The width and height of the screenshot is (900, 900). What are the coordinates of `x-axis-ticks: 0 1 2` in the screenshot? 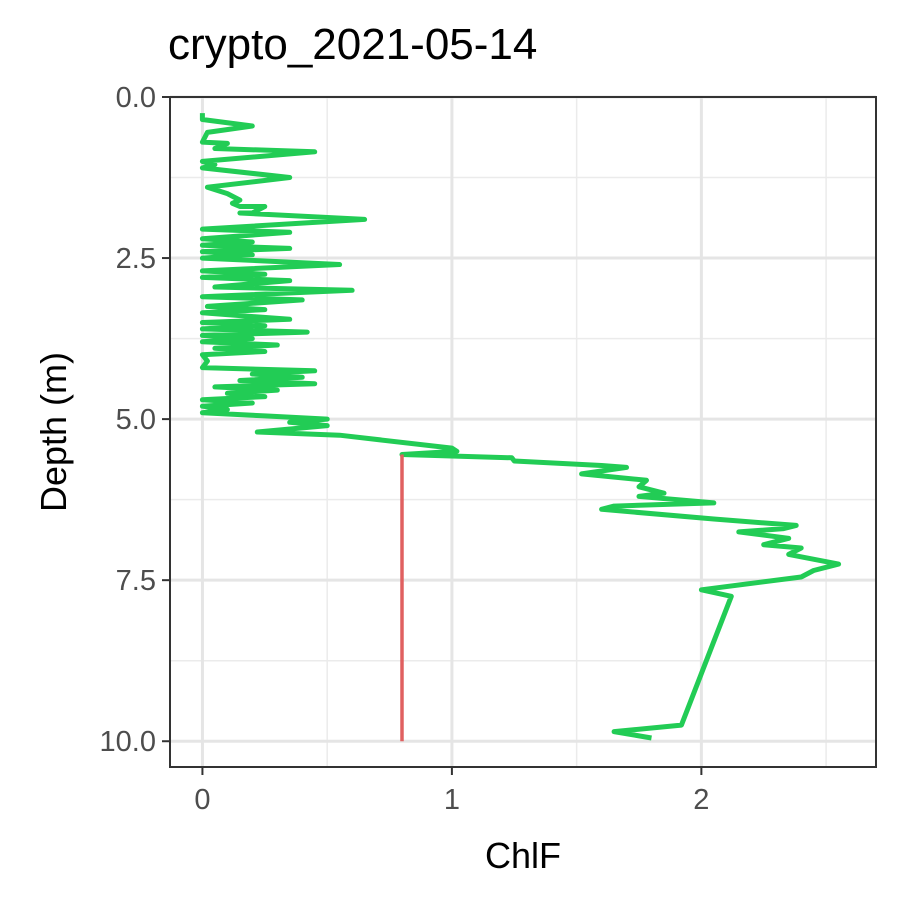 It's located at (451, 791).